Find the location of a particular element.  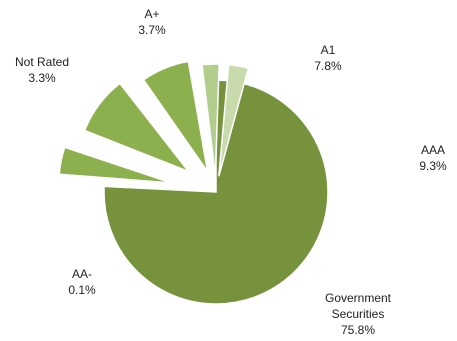

pie-slice-a1 is located at coordinates (175, 116).